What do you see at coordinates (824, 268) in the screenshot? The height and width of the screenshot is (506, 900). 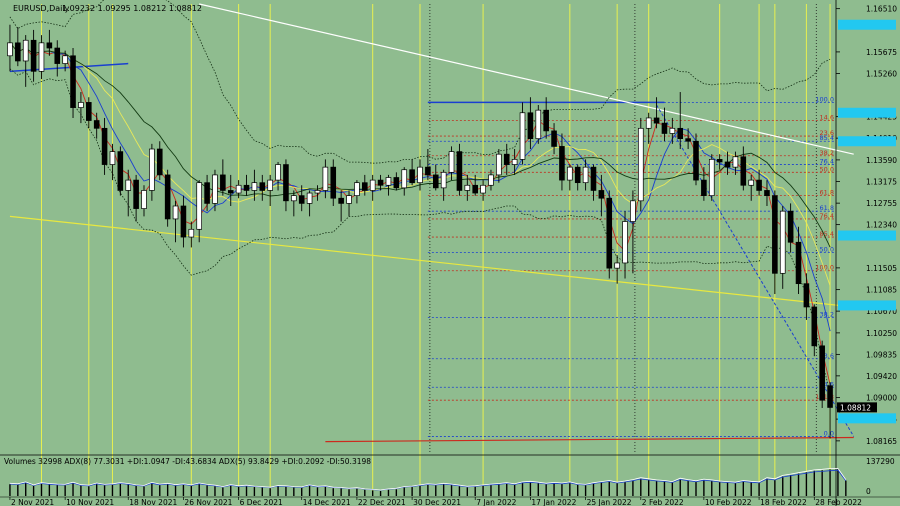 I see `fibonacci-level-label: 100.0` at bounding box center [824, 268].